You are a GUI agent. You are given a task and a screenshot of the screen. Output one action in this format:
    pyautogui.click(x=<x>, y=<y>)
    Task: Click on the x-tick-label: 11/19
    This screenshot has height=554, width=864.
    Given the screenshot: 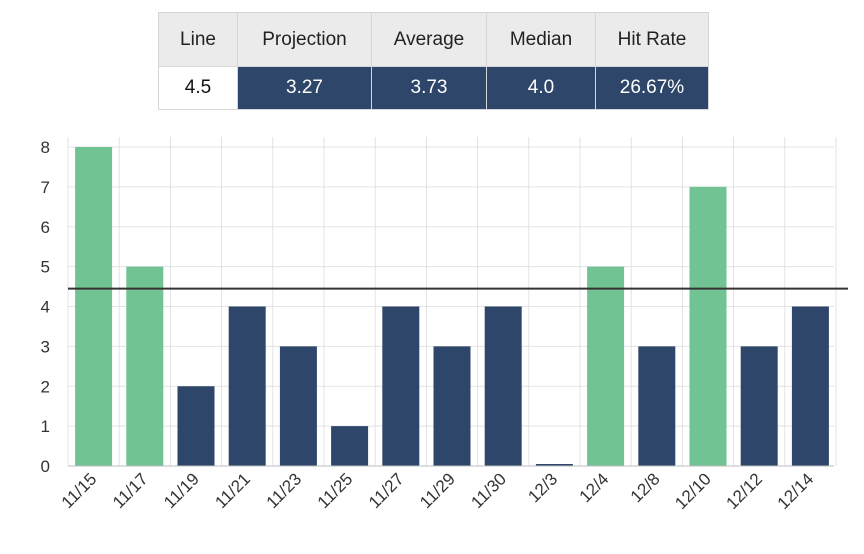 What is the action you would take?
    pyautogui.click(x=181, y=490)
    